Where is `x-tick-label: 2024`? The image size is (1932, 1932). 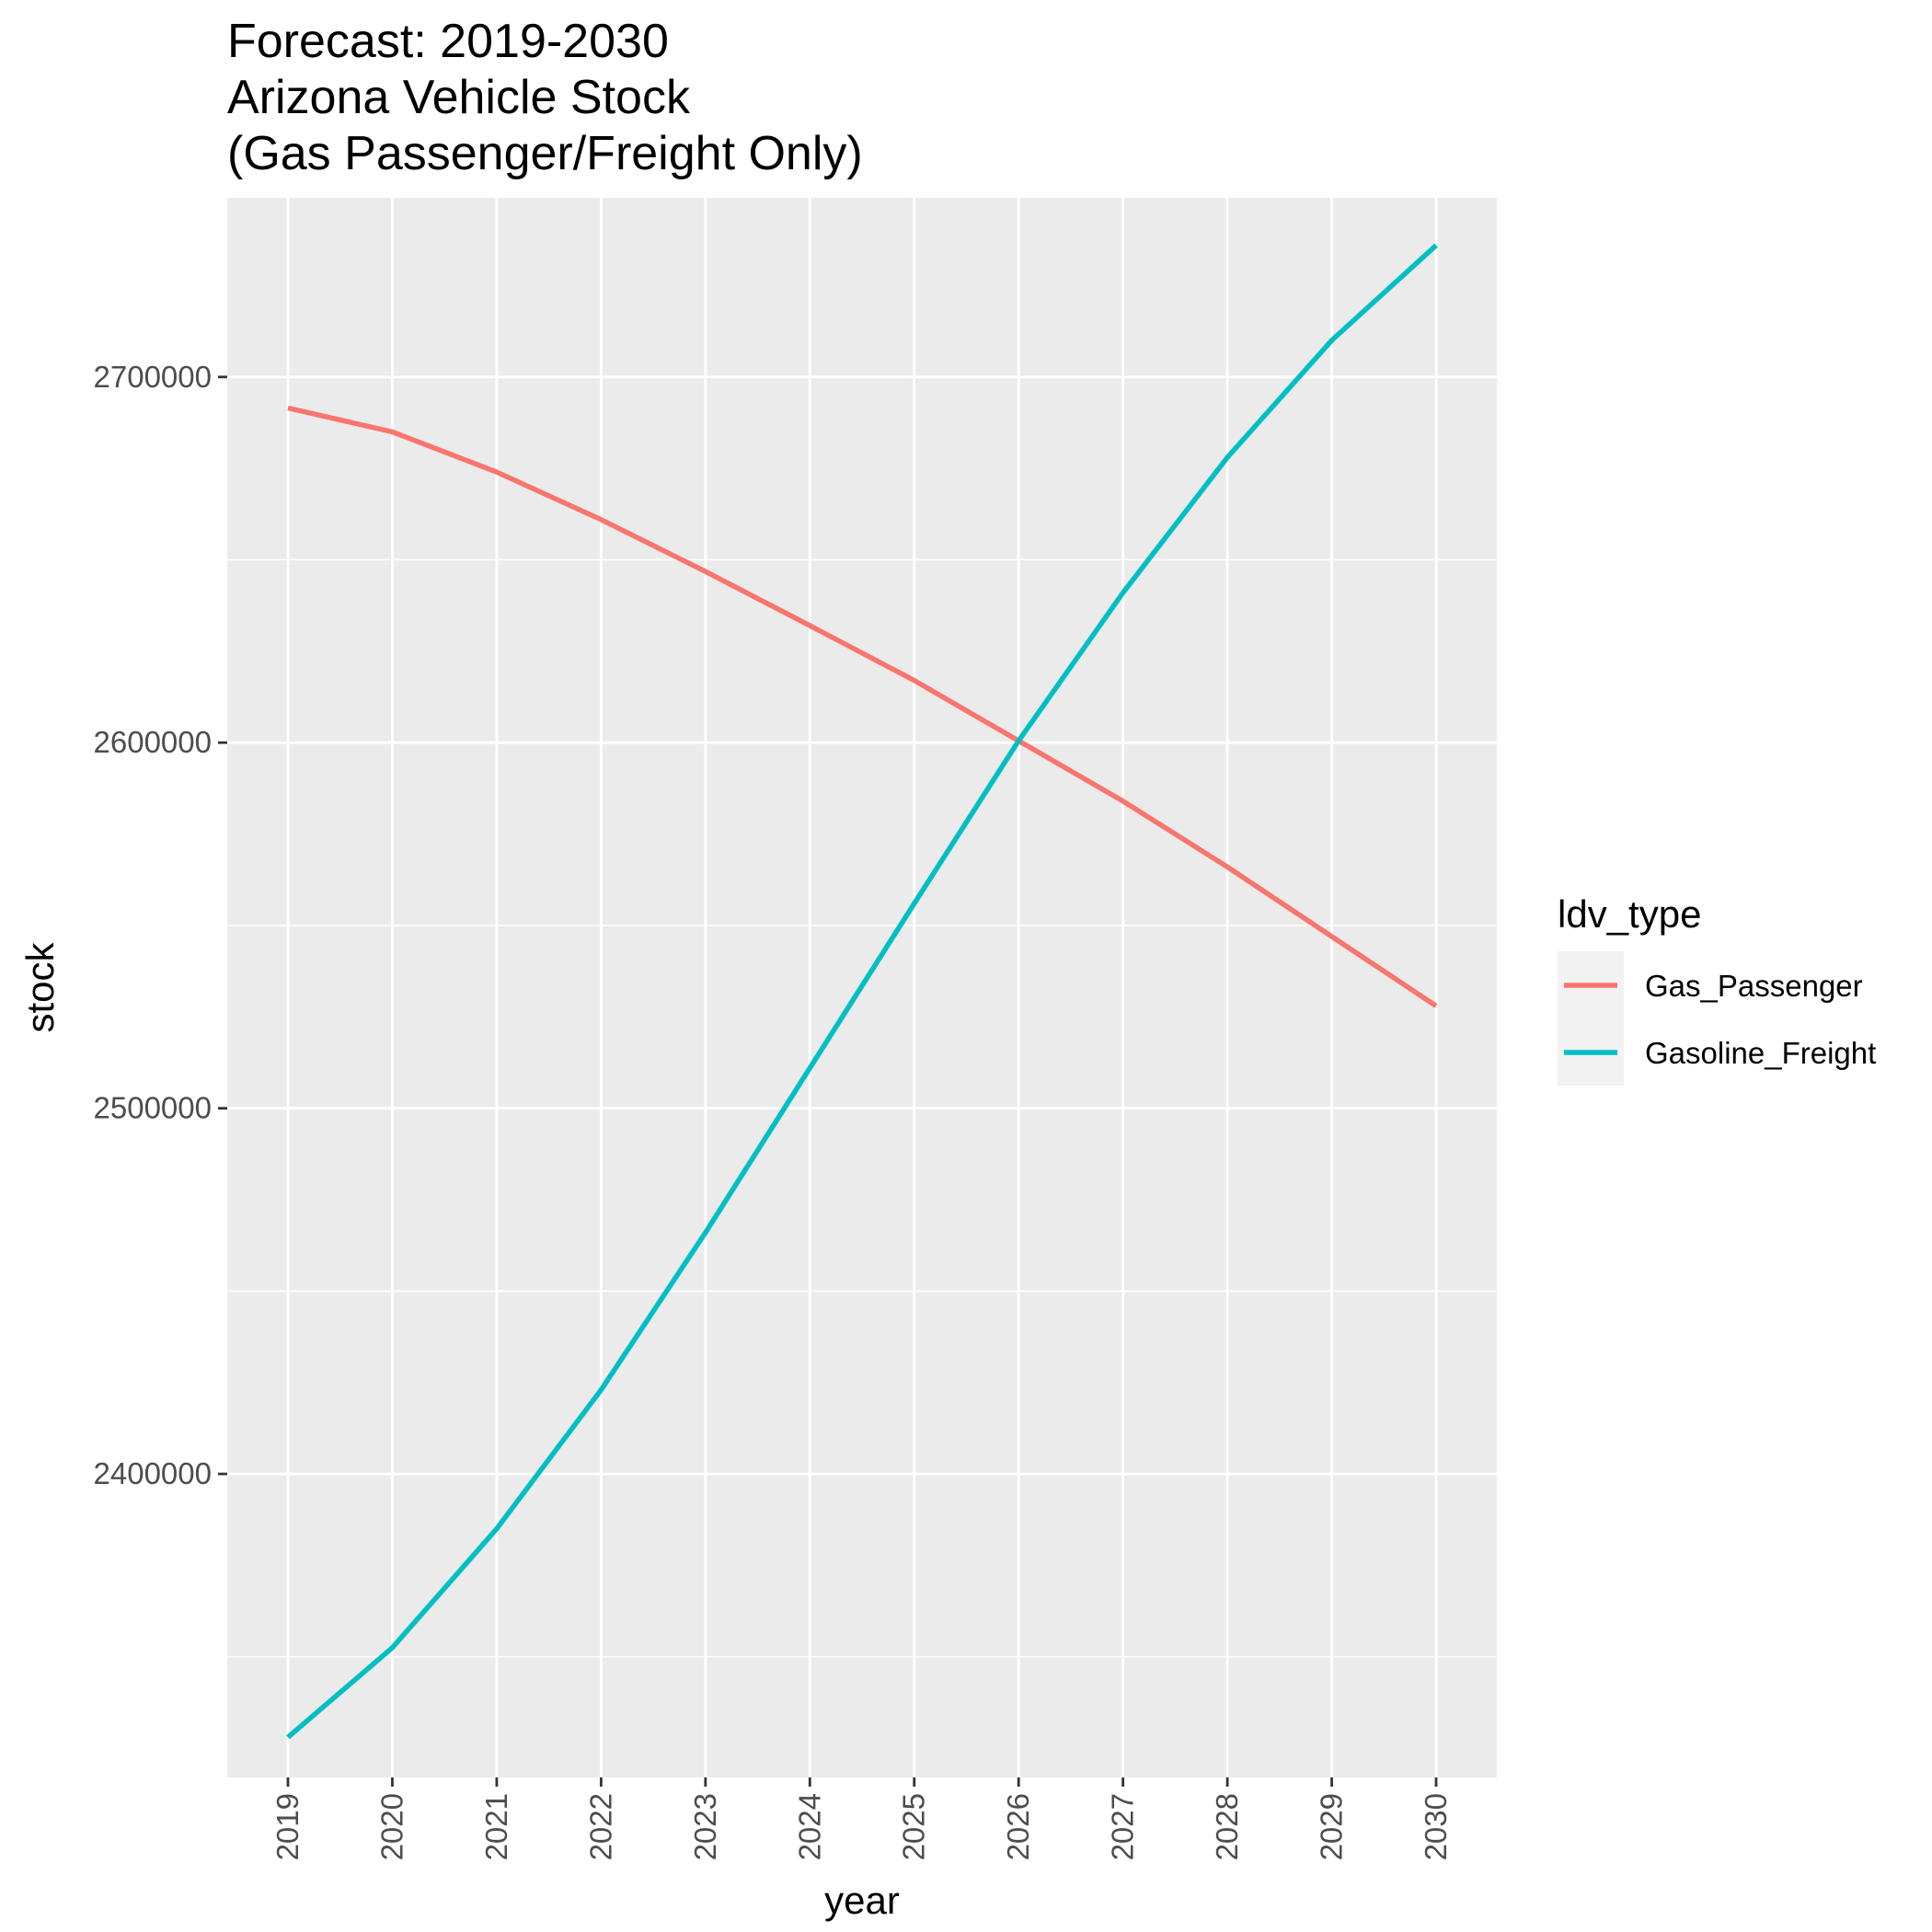 x-tick-label: 2024 is located at coordinates (809, 1826).